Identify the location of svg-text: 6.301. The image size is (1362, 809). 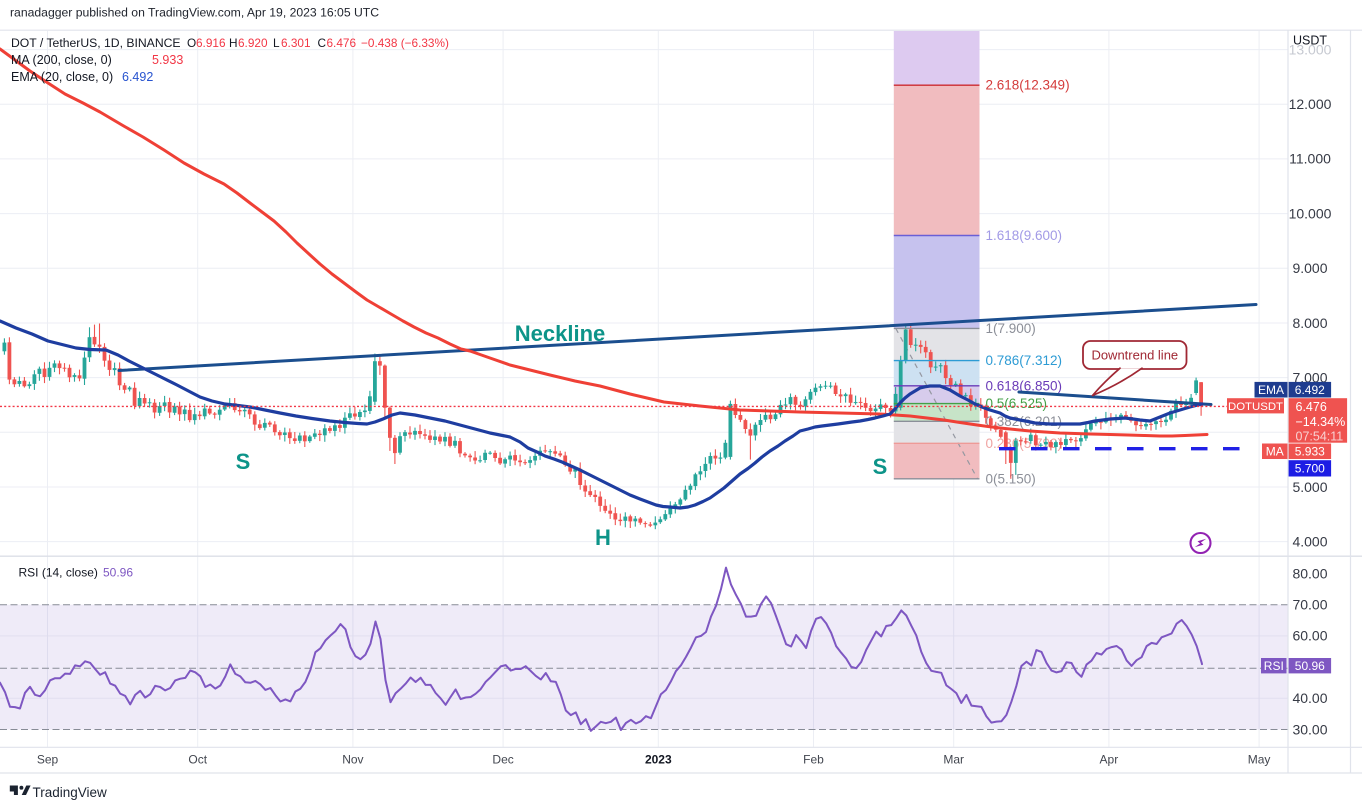
(296, 43).